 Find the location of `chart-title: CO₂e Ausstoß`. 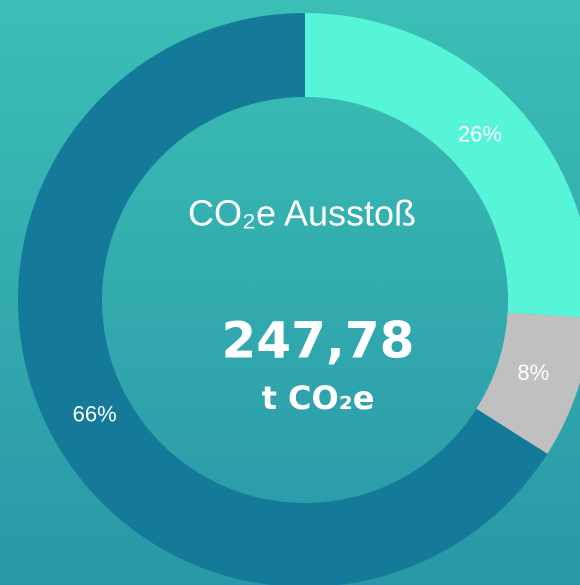

chart-title: CO₂e Ausstoß is located at coordinates (302, 213).